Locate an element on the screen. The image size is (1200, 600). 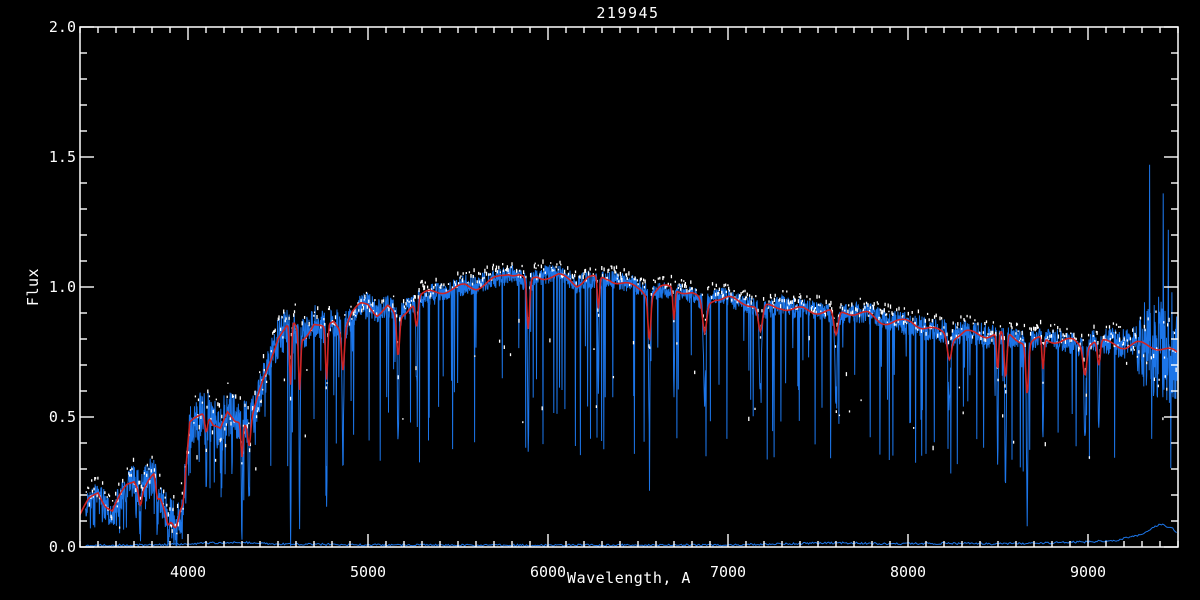
x-tick-label: 4000 is located at coordinates (188, 572).